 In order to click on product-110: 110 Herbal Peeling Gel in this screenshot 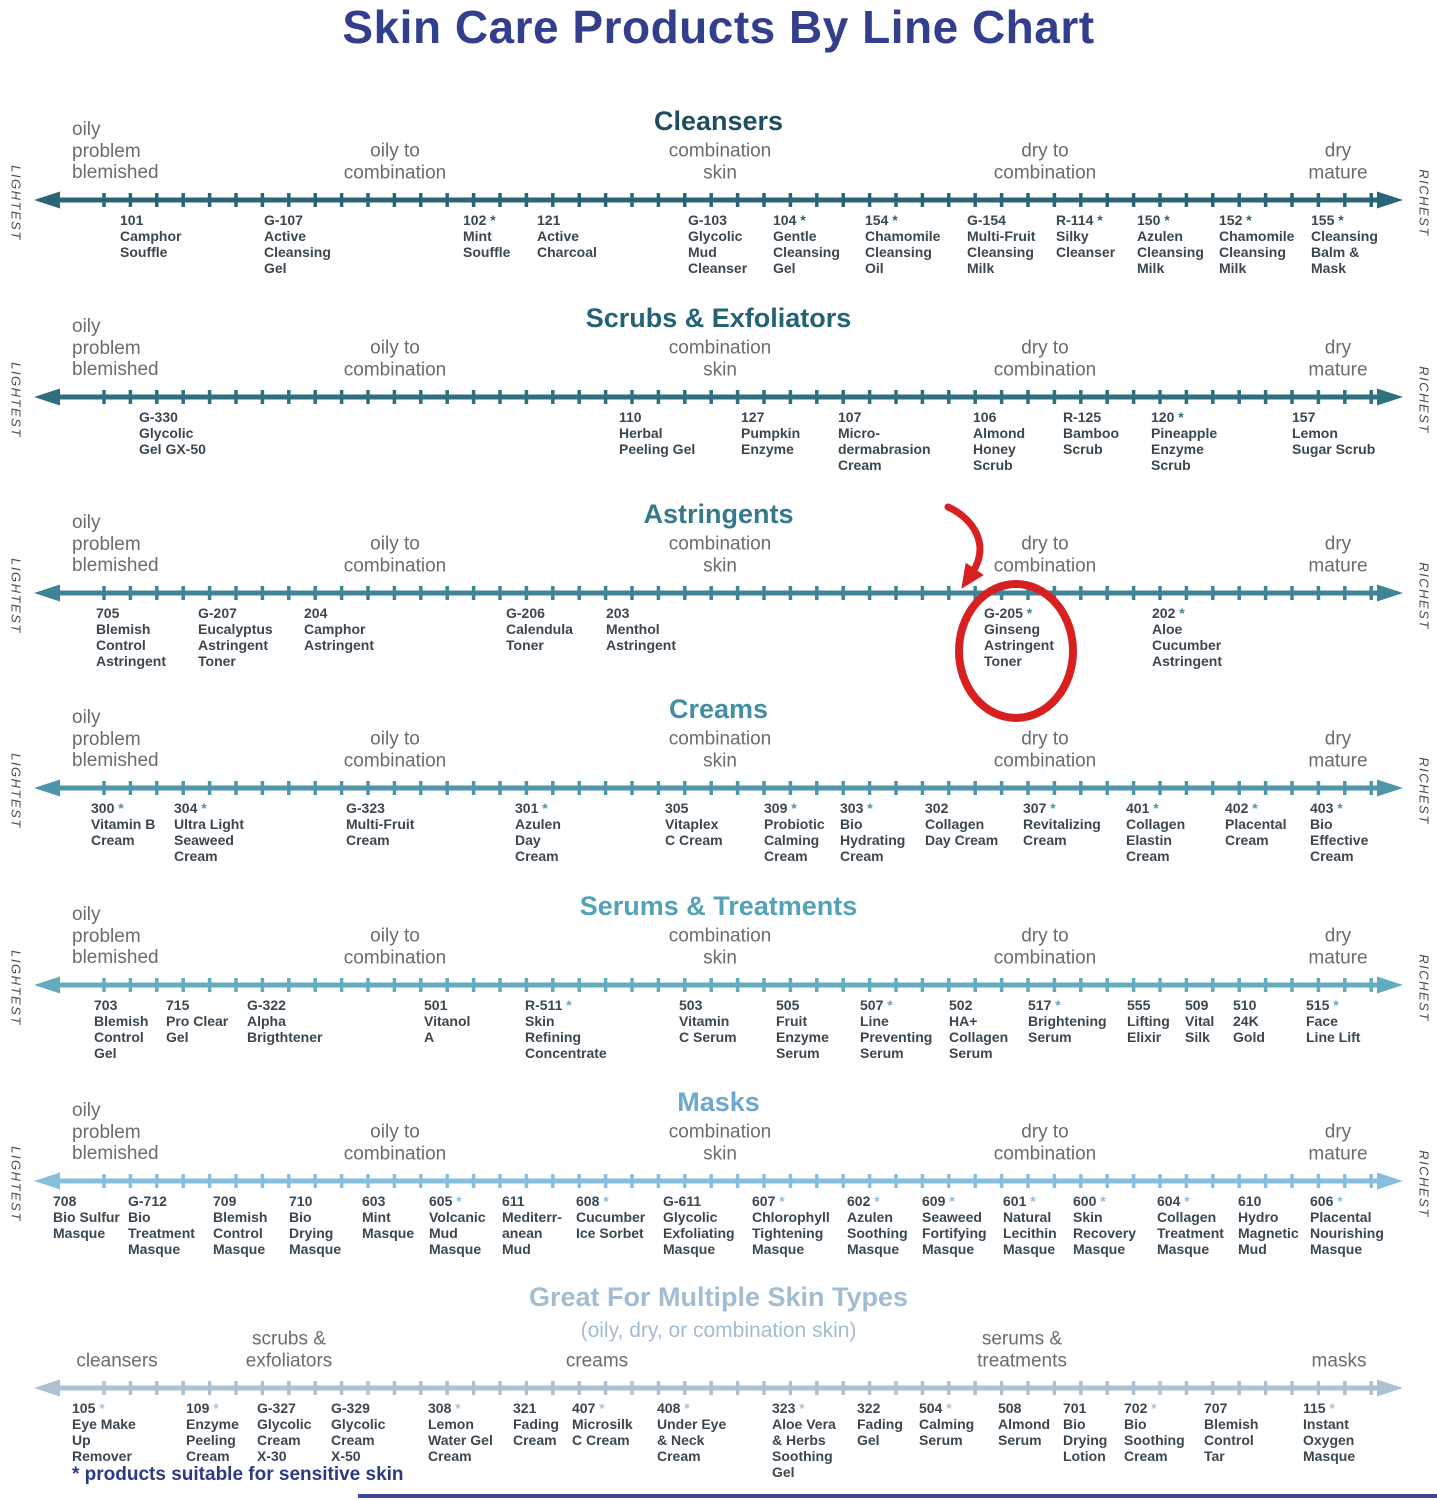, I will do `click(657, 433)`.